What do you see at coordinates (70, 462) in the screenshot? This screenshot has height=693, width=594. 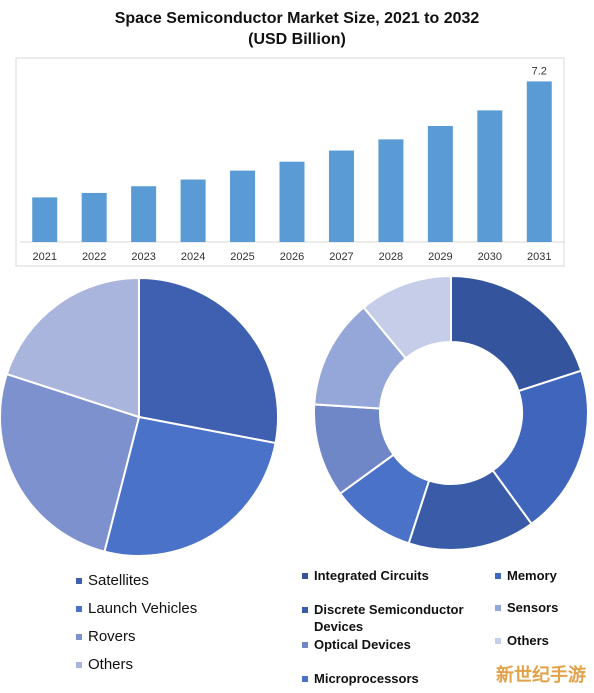 I see `pie-slice-rovers` at bounding box center [70, 462].